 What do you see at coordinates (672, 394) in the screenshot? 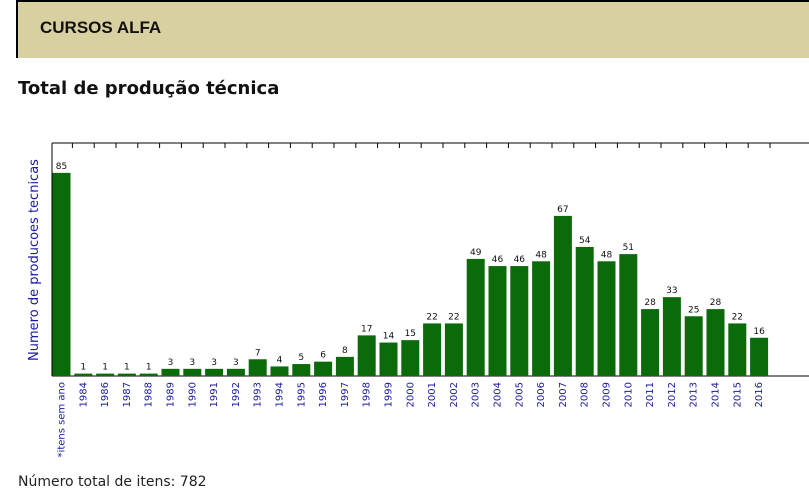
I see `x-tick-label: 2012` at bounding box center [672, 394].